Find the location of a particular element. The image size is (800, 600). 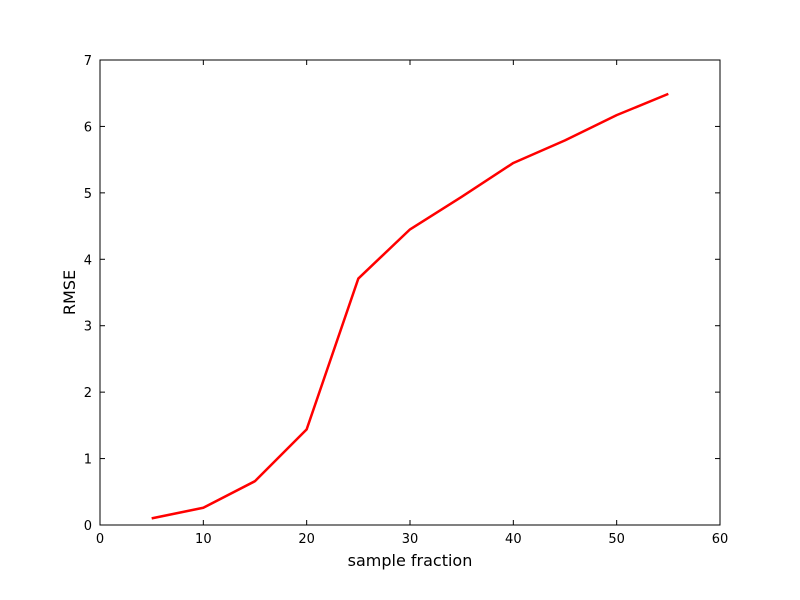

y-tick-label: 3 is located at coordinates (88, 327).